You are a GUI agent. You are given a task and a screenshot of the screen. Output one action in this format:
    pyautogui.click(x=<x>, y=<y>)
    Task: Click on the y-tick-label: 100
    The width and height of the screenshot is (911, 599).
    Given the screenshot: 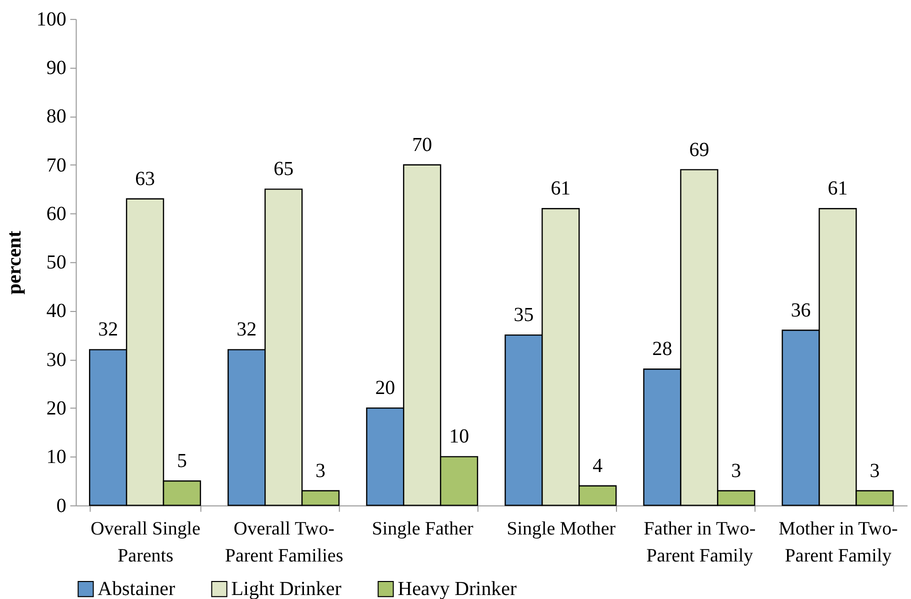 What is the action you would take?
    pyautogui.click(x=51, y=19)
    